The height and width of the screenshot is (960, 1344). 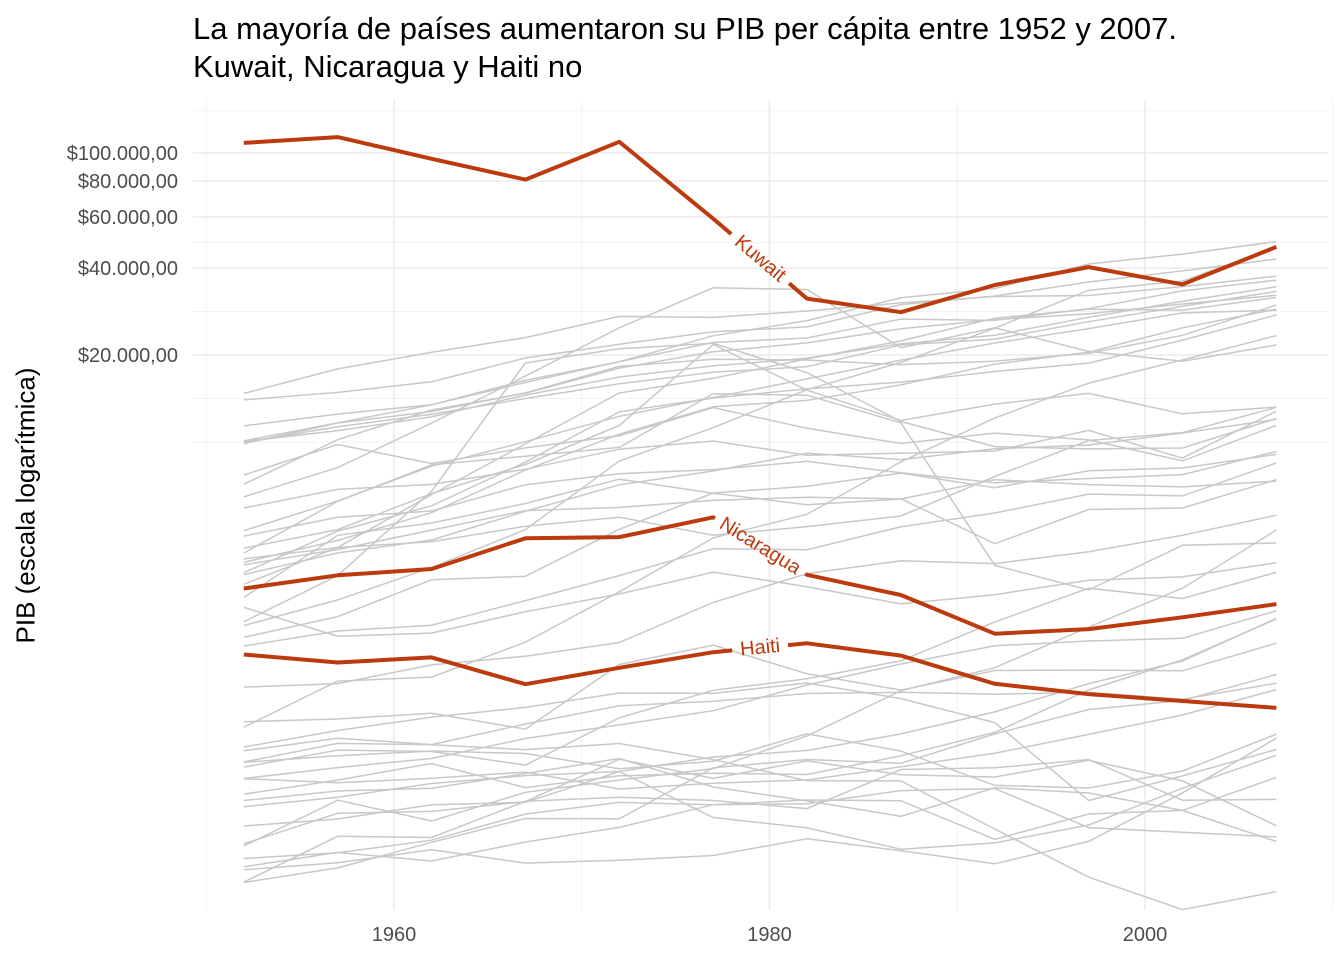 I want to click on series-line-turkey, so click(x=760, y=554).